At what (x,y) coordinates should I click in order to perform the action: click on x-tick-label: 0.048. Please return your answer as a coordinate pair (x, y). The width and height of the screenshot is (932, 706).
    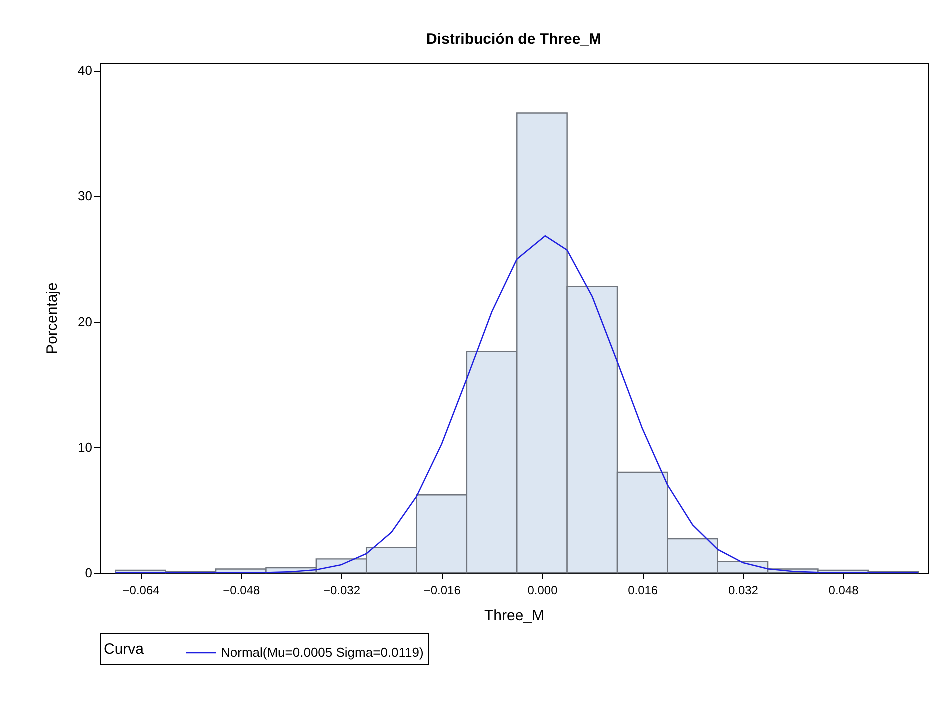
    Looking at the image, I should click on (844, 591).